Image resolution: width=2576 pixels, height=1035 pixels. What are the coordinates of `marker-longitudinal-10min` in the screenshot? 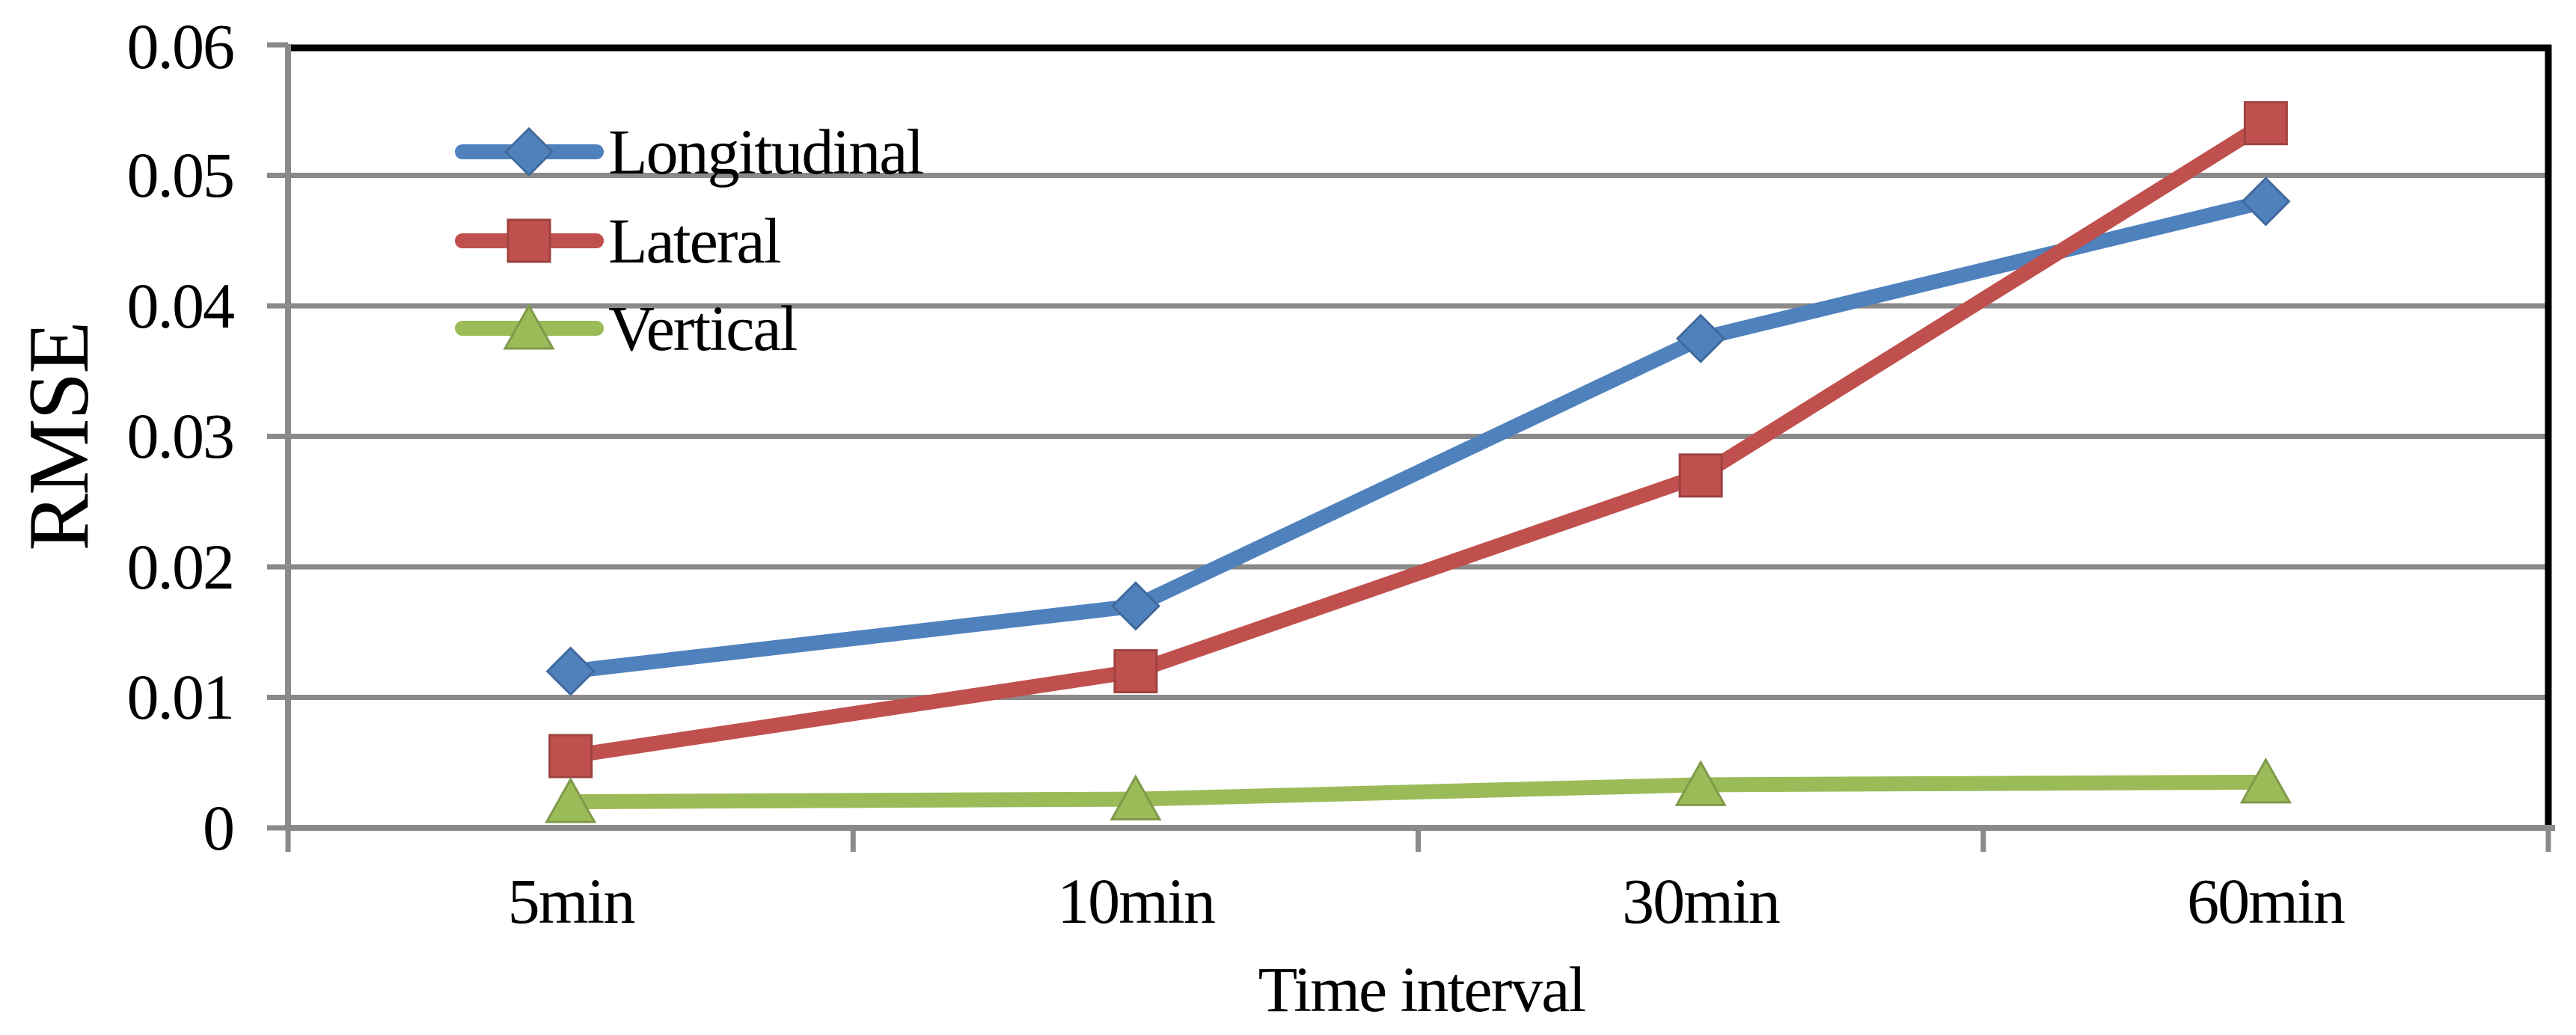 It's located at (1135, 606).